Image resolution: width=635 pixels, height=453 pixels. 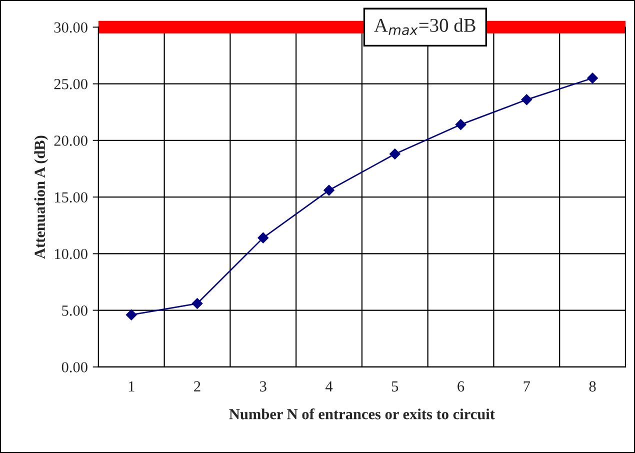 I want to click on x-axis-title: Number N of entrances or exits to circuit, so click(x=362, y=414).